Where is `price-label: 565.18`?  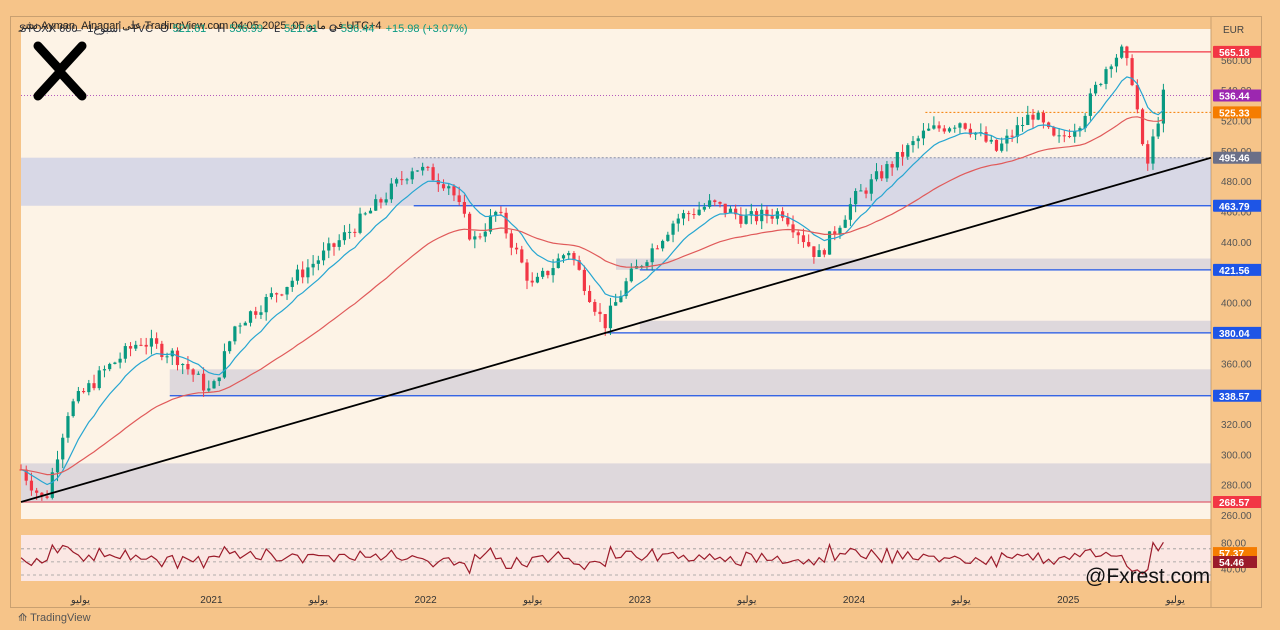
price-label: 565.18 is located at coordinates (1234, 53).